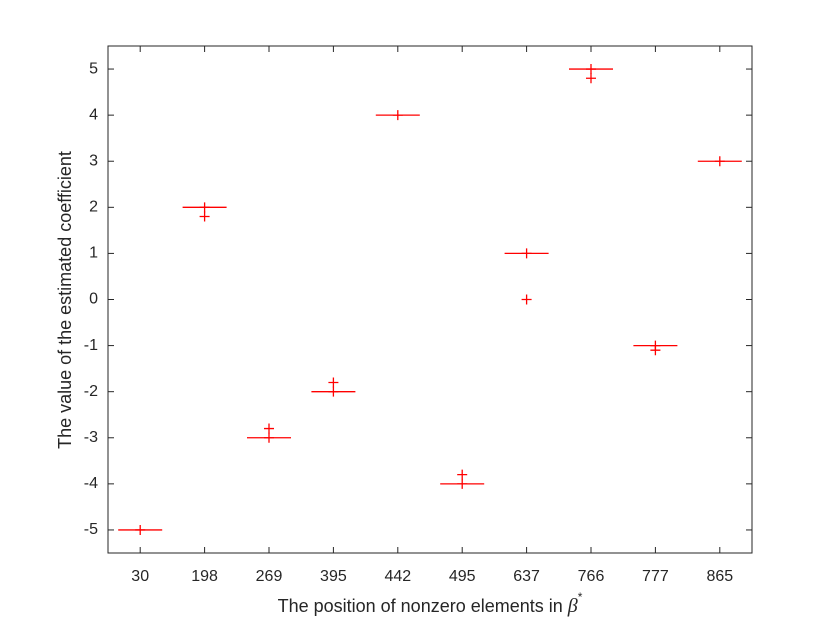 This screenshot has width=830, height=623. I want to click on y-tick-label: 0, so click(93, 299).